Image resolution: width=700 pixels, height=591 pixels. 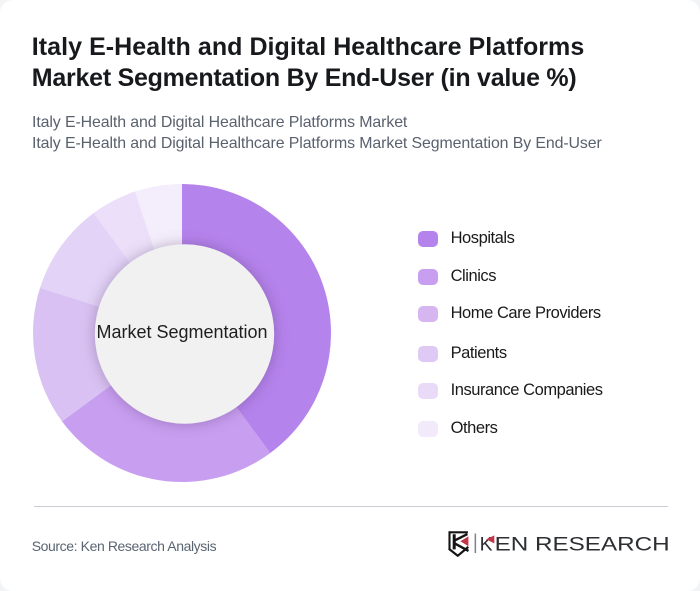 What do you see at coordinates (486, 544) in the screenshot?
I see `svg-text: K` at bounding box center [486, 544].